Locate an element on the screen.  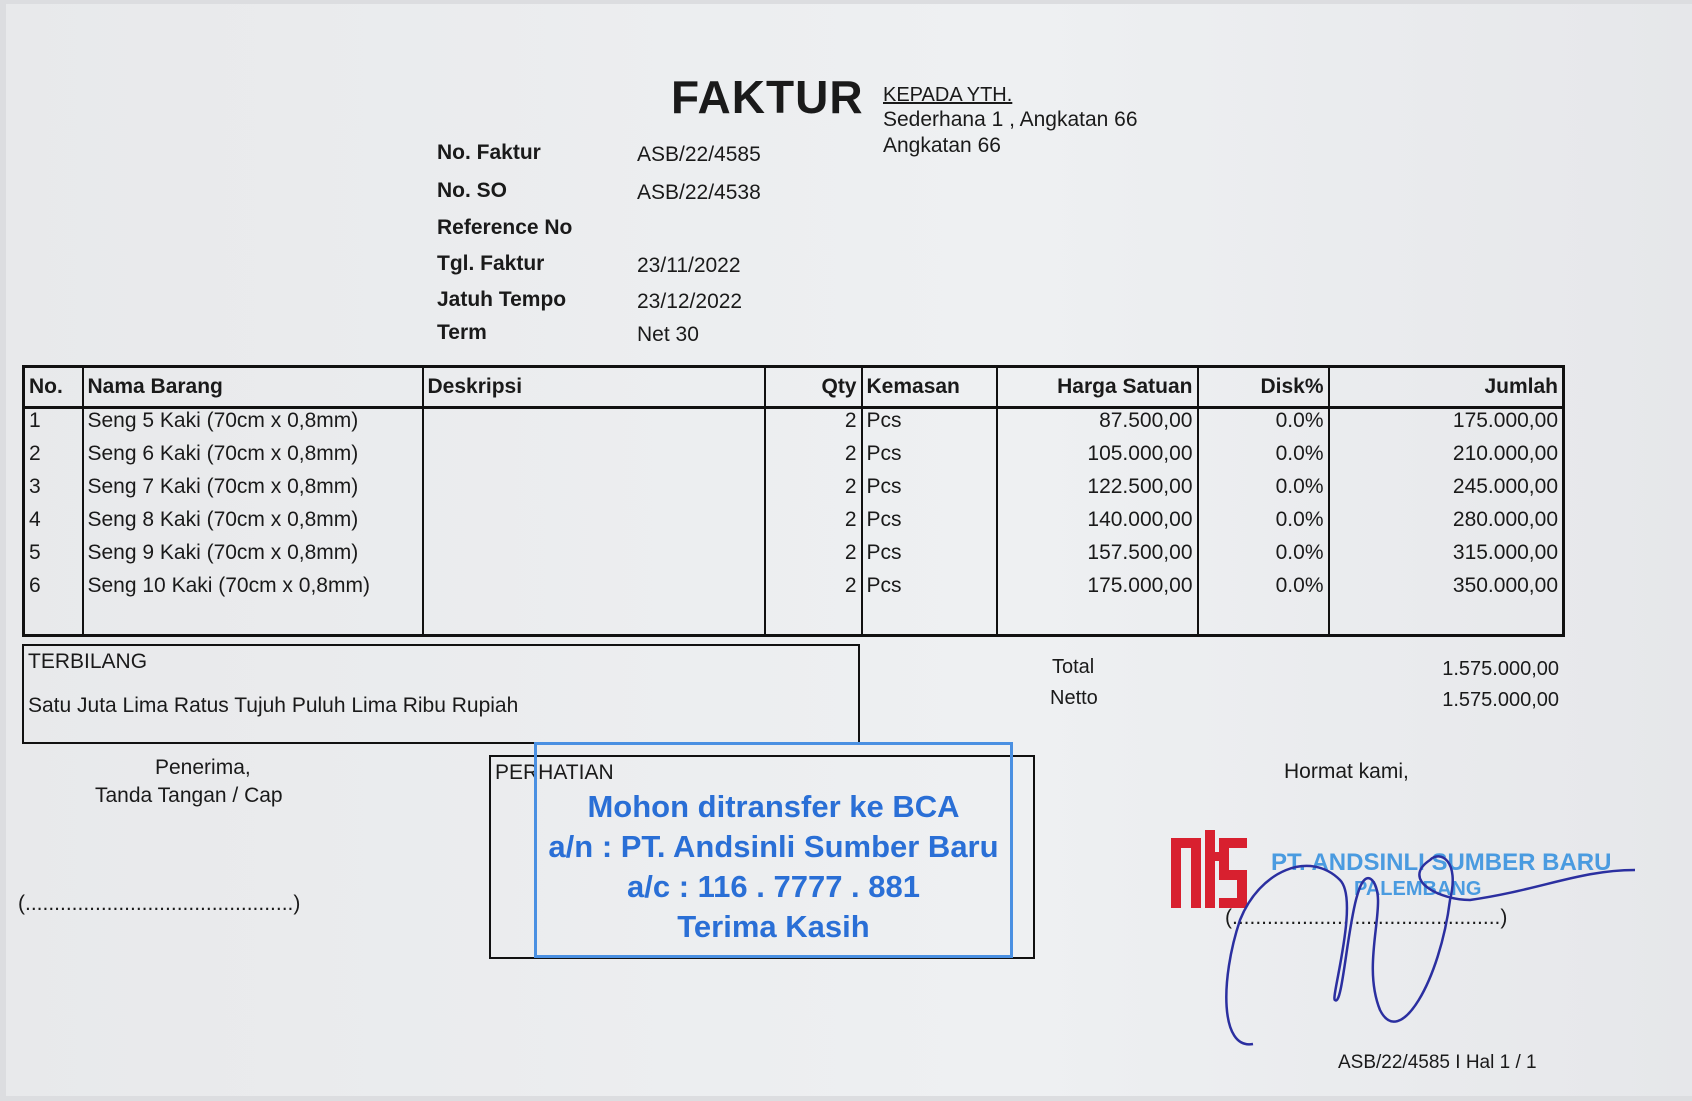
netto-label: Netto is located at coordinates (1074, 698).